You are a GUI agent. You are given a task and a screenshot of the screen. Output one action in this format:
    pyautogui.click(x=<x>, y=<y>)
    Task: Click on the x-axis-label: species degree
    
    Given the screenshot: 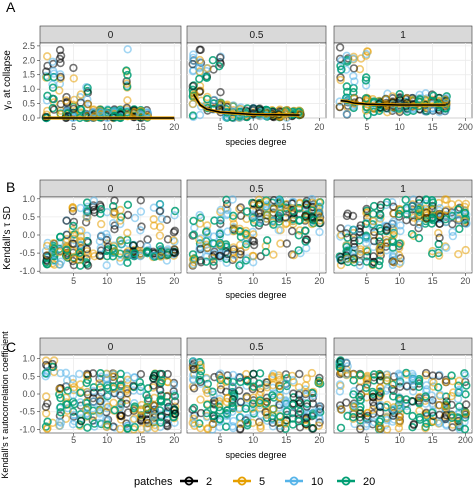 What is the action you would take?
    pyautogui.click(x=255, y=455)
    